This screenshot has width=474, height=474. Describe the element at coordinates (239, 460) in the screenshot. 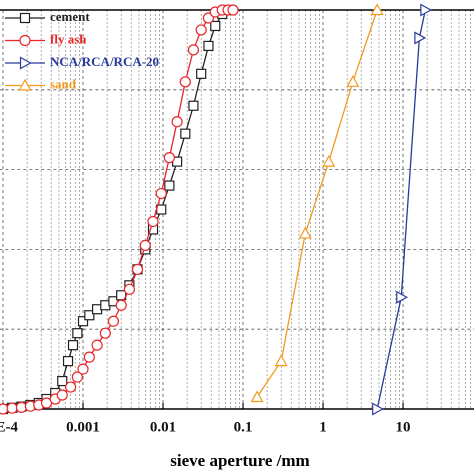

I see `x-axis-label: sieve aperture /mm` at that location.